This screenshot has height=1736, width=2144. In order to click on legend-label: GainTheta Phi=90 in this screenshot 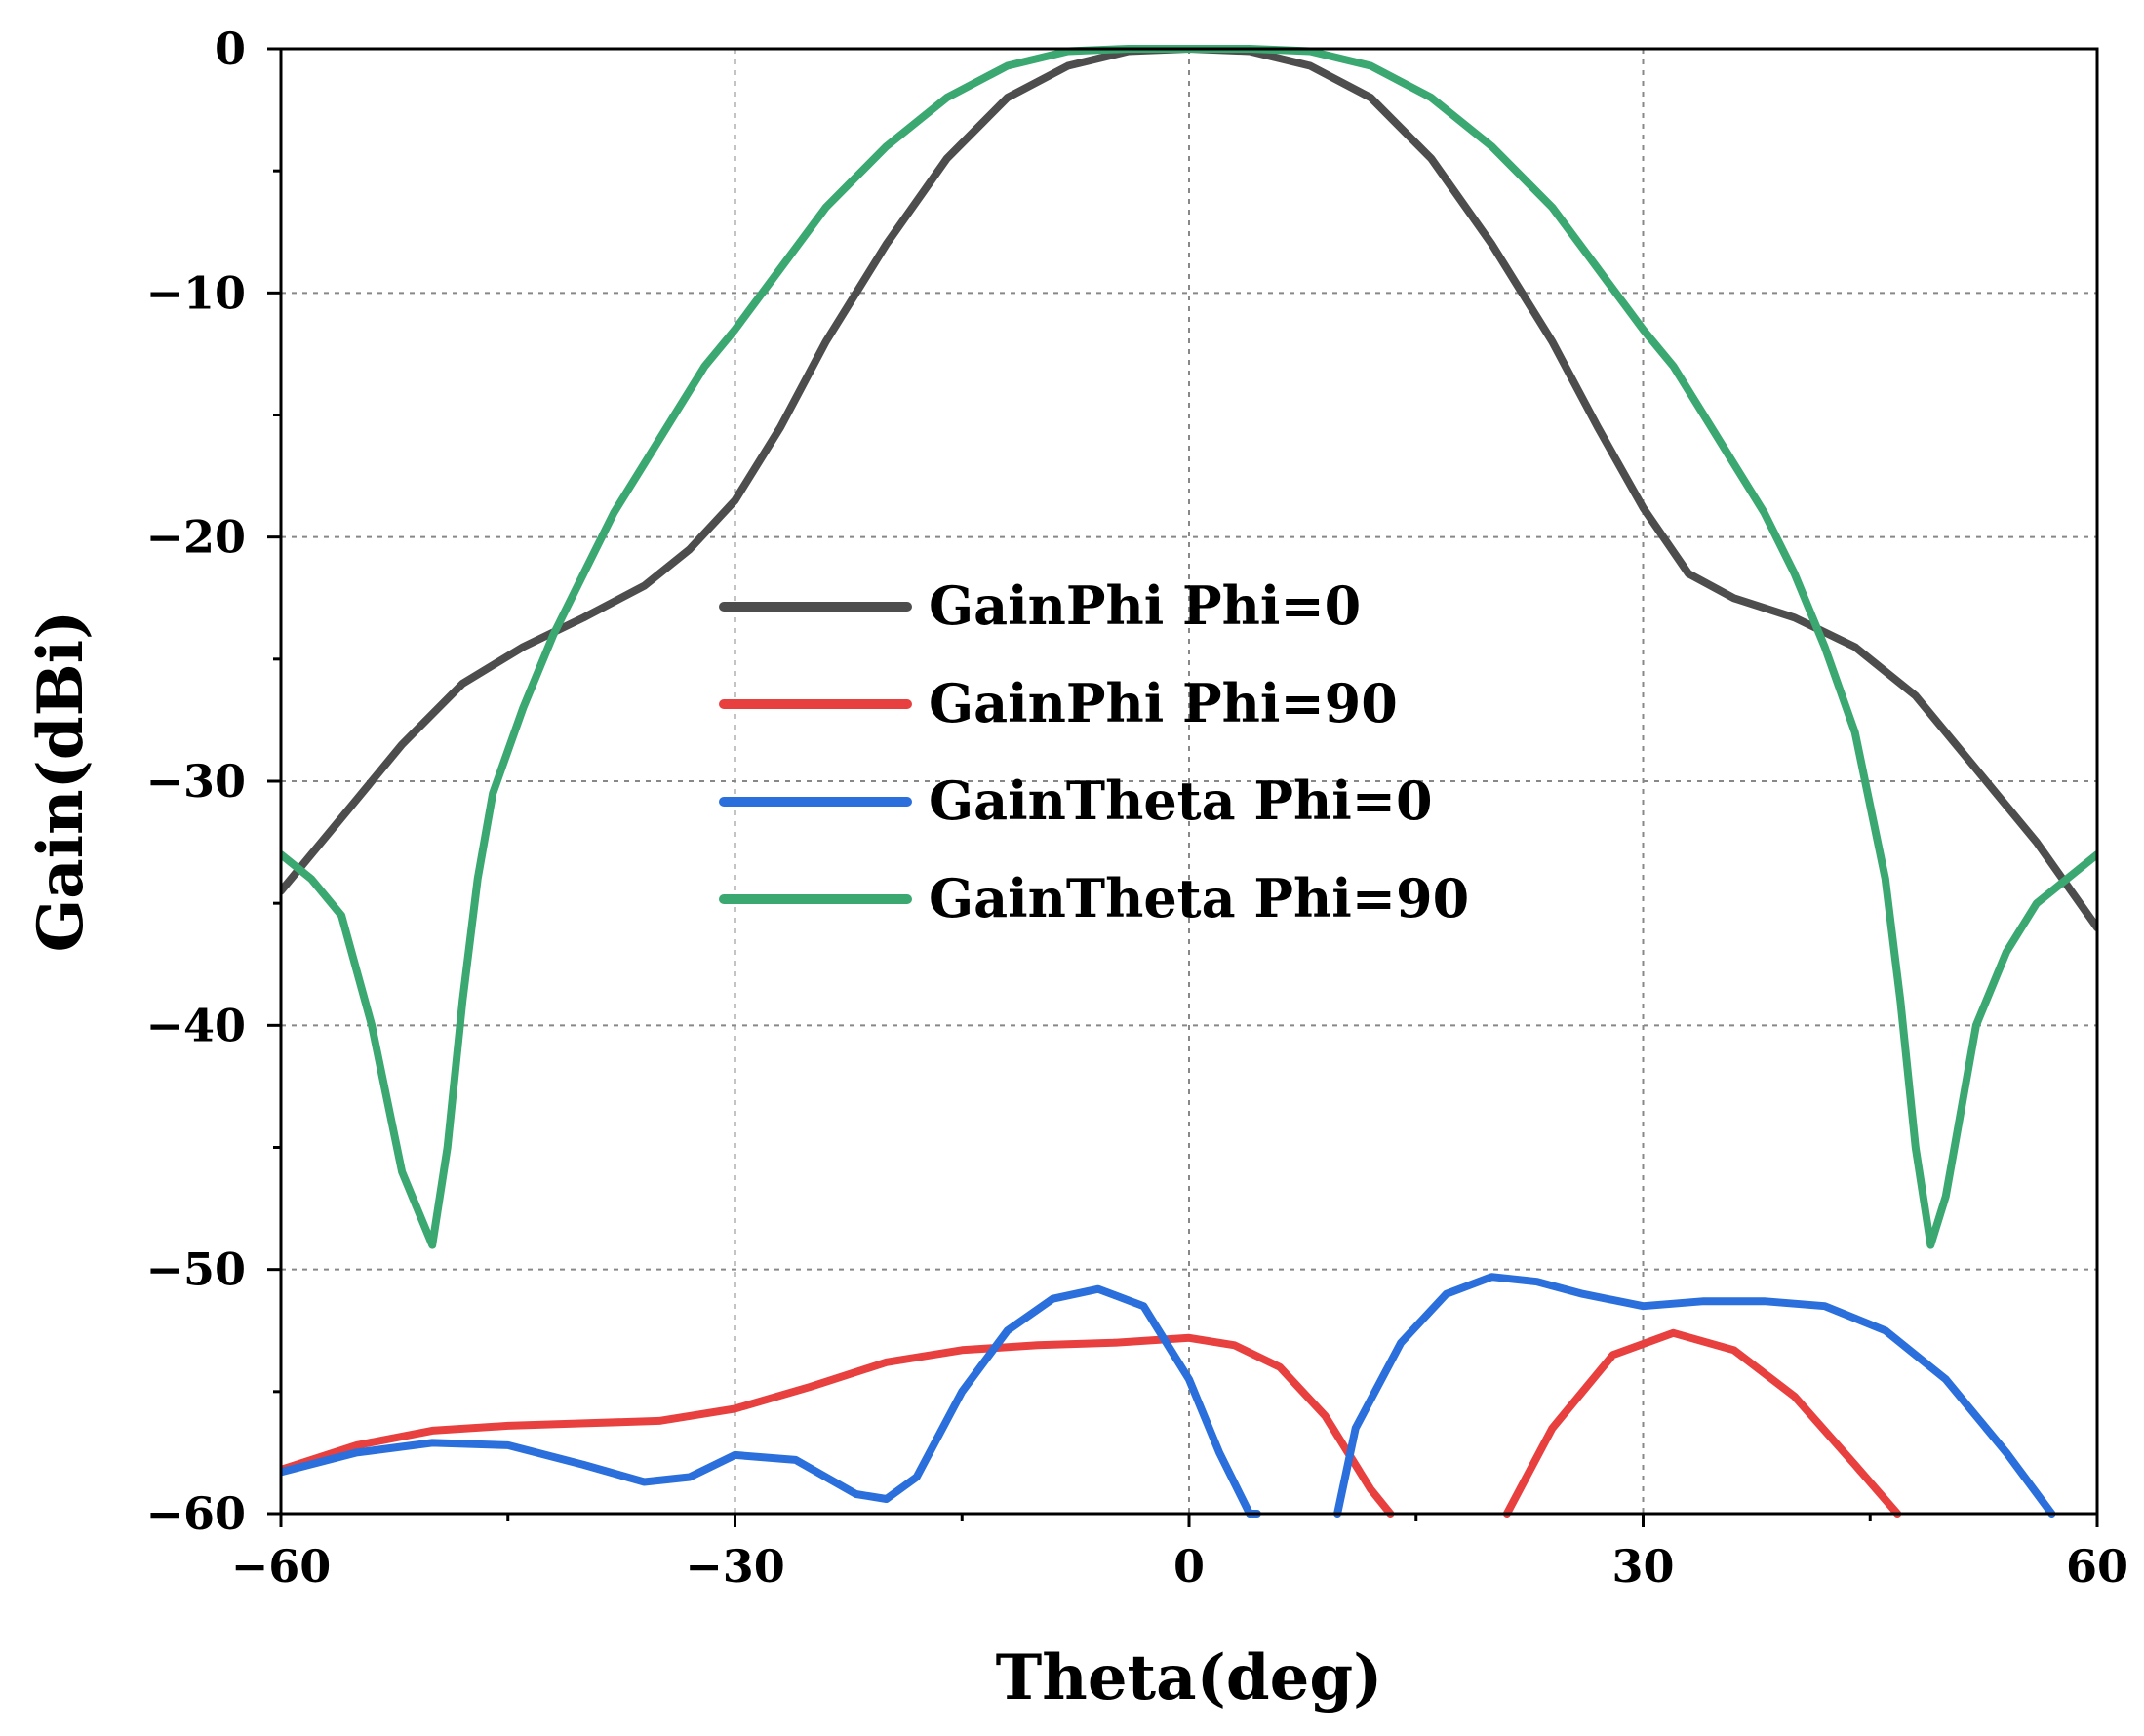, I will do `click(1199, 898)`.